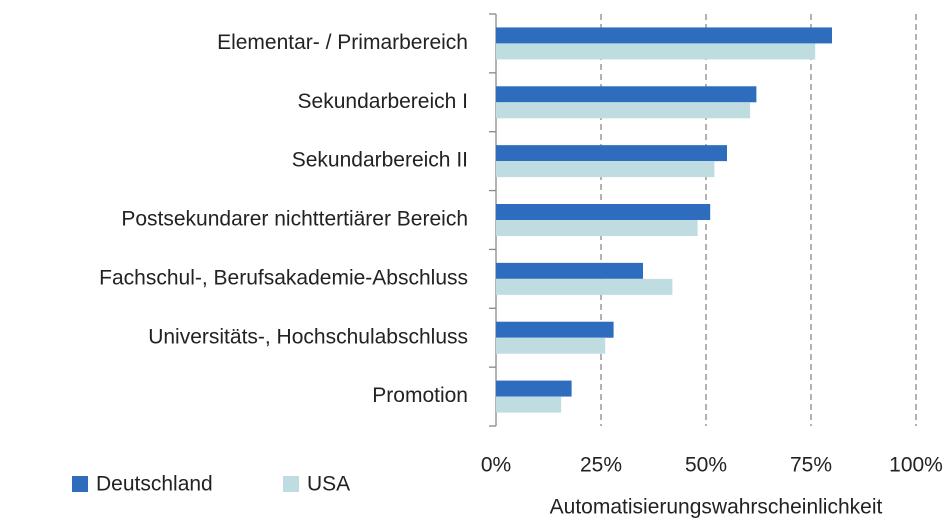 The image size is (949, 523). What do you see at coordinates (380, 160) in the screenshot?
I see `y-tick-label: Sekundarbereich II` at bounding box center [380, 160].